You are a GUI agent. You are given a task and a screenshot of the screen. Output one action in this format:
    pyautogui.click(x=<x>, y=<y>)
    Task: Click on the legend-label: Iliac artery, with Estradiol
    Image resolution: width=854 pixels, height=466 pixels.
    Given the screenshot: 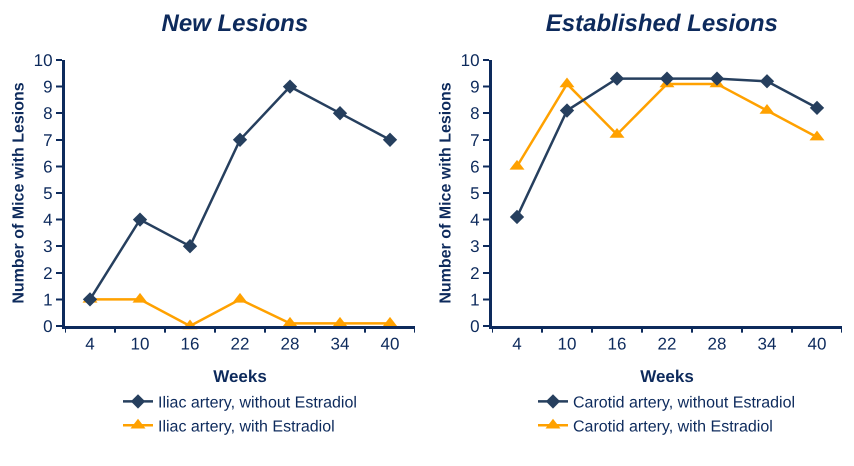 What is the action you would take?
    pyautogui.click(x=246, y=427)
    